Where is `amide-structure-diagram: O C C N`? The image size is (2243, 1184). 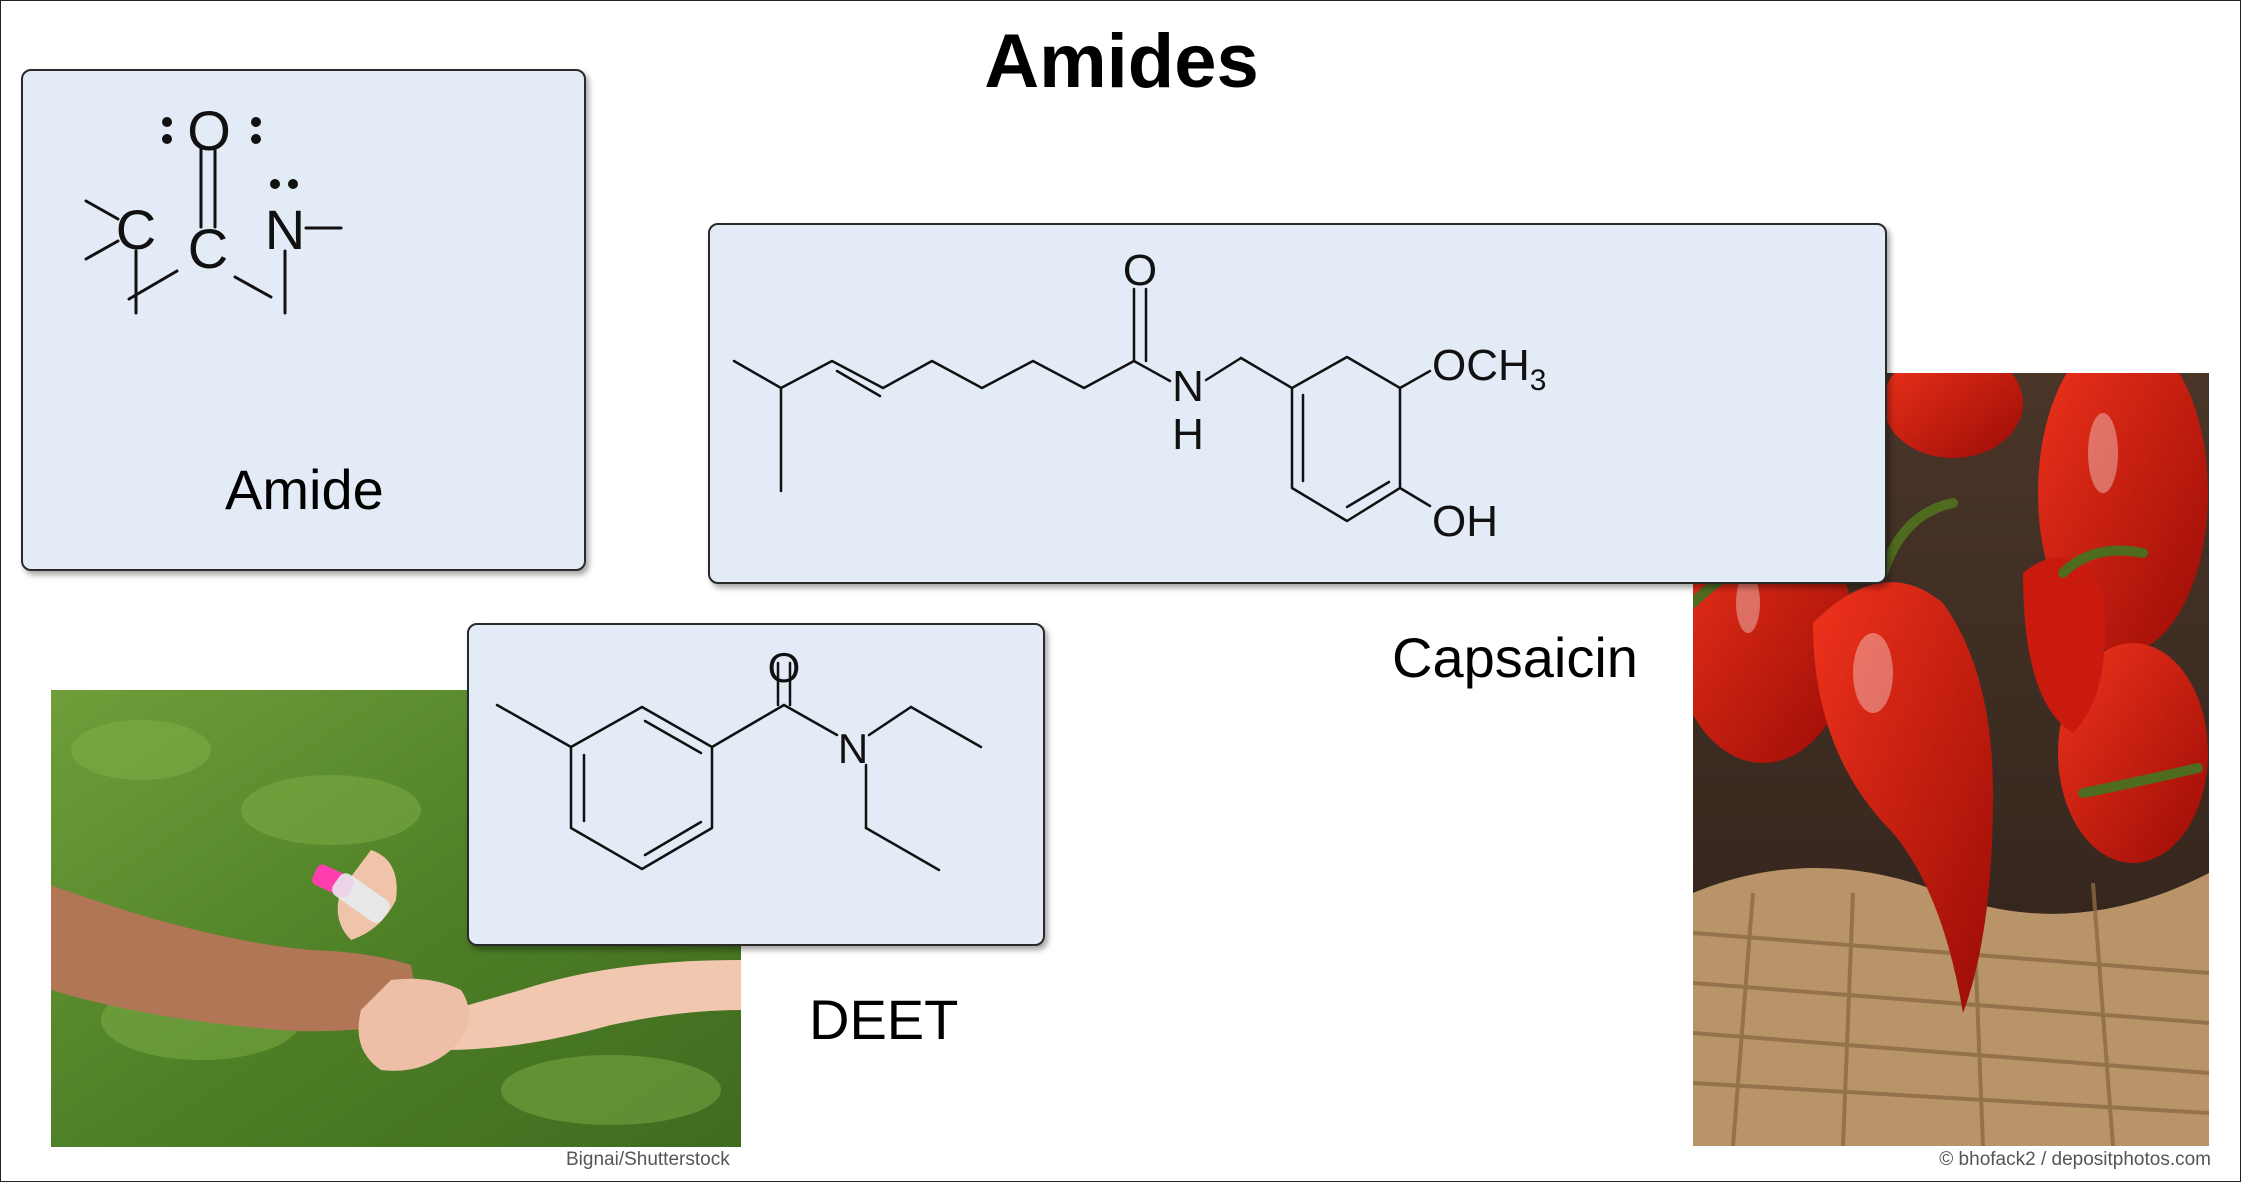 amide-structure-diagram: O C C N is located at coordinates (213, 207).